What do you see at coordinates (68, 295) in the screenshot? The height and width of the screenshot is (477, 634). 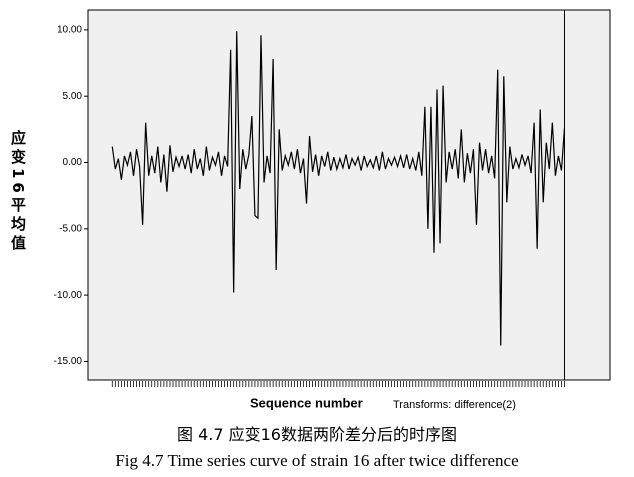 I see `y-tick-label: -10.00` at bounding box center [68, 295].